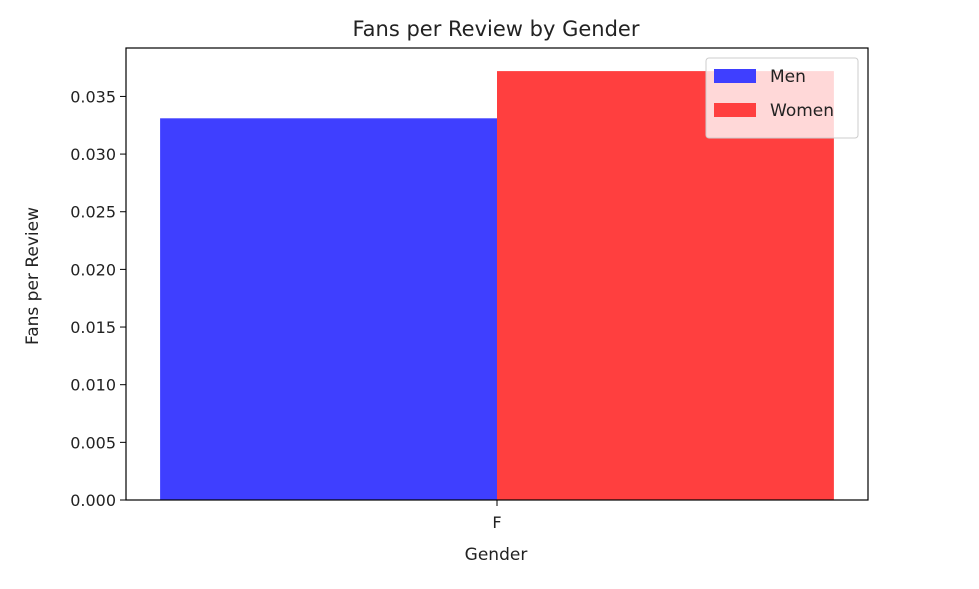 The height and width of the screenshot is (589, 979). Describe the element at coordinates (93, 385) in the screenshot. I see `y-tick-label: 0.010` at that location.